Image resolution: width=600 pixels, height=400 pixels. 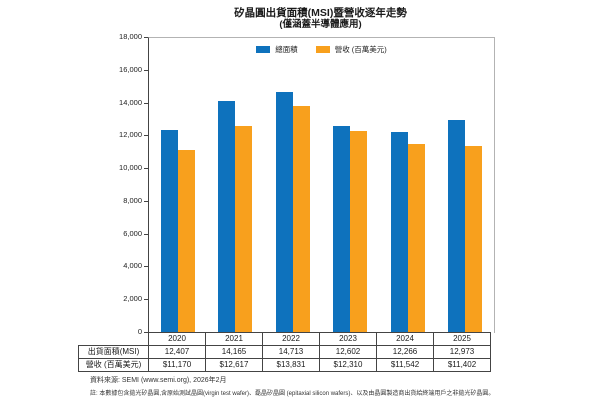 What do you see at coordinates (113, 365) in the screenshot?
I see `table-row-label: 營收 (百萬美元)` at bounding box center [113, 365].